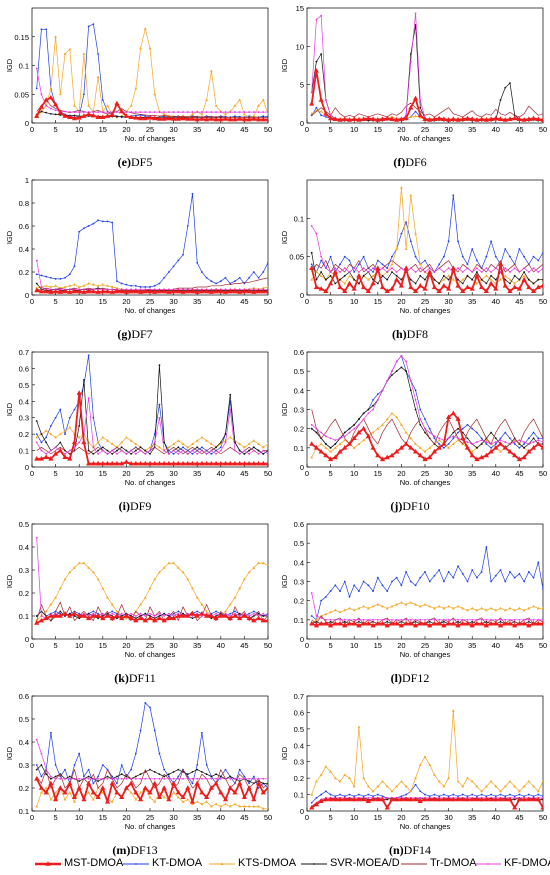  I want to click on legend-label: KTS-DMOA, so click(267, 863).